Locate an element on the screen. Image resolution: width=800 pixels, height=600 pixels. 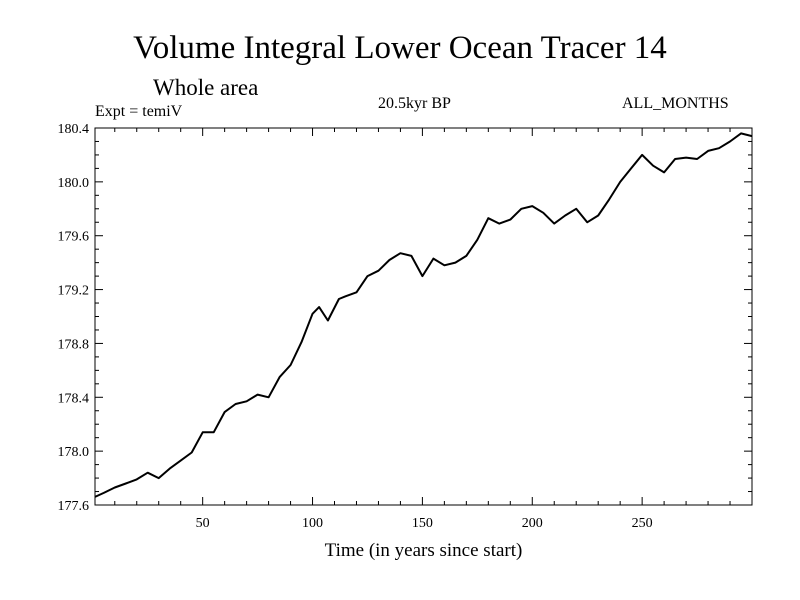
x-tick-label: 250 is located at coordinates (642, 523).